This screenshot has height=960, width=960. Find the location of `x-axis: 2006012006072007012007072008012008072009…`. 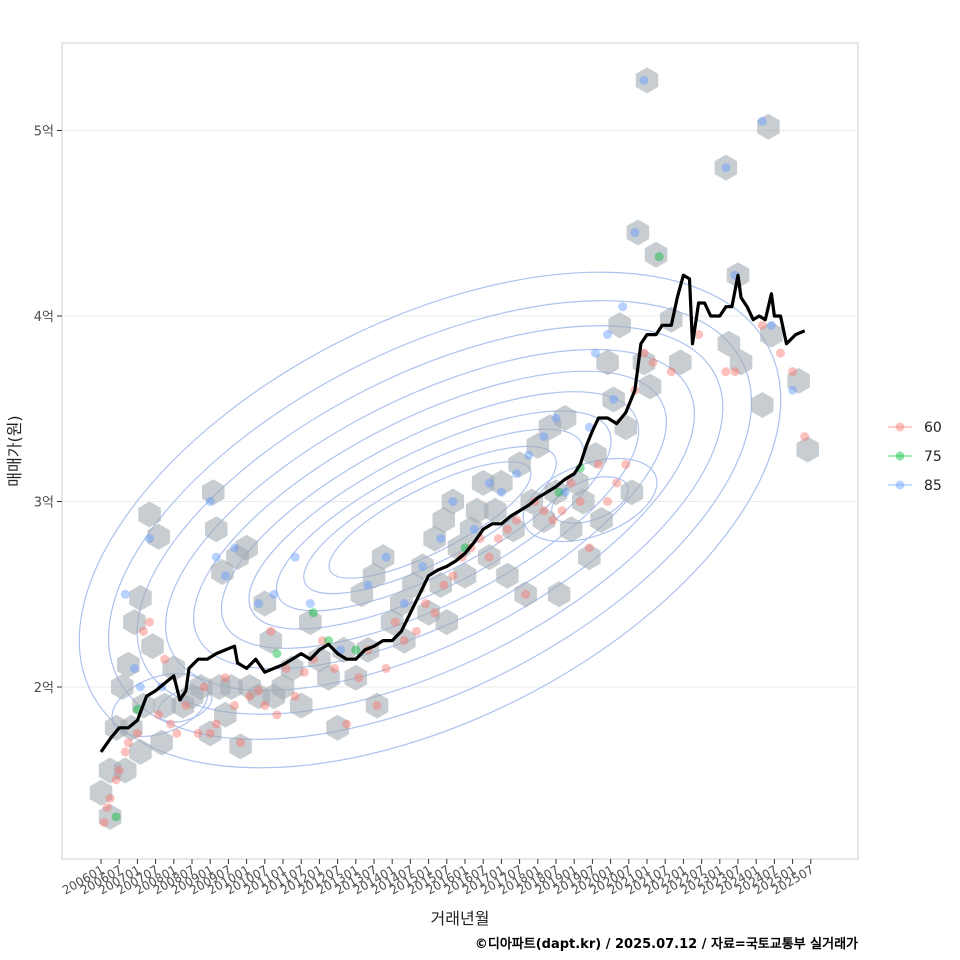

x-axis: 2006012006072007012007072008012008072009… is located at coordinates (438, 878).